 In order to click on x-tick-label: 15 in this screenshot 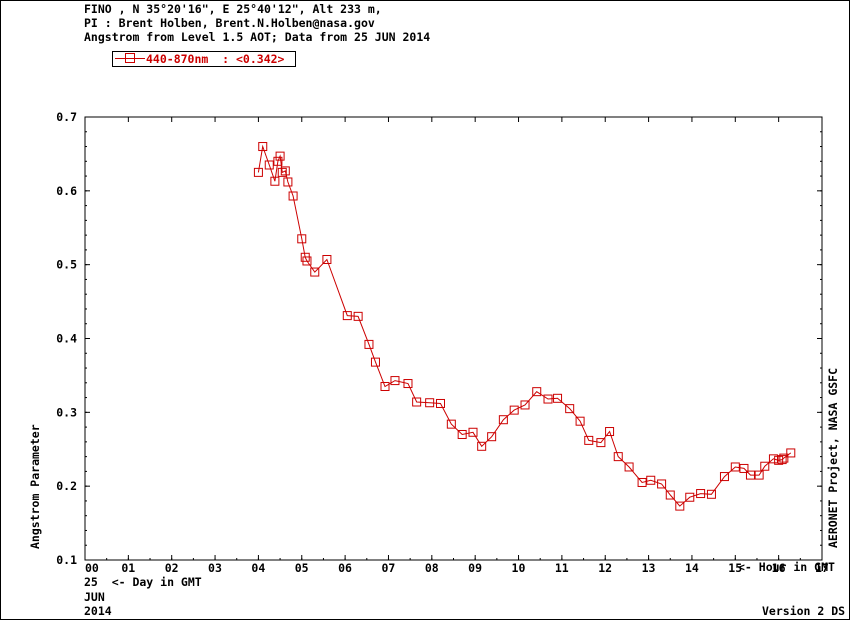, I will do `click(735, 568)`.